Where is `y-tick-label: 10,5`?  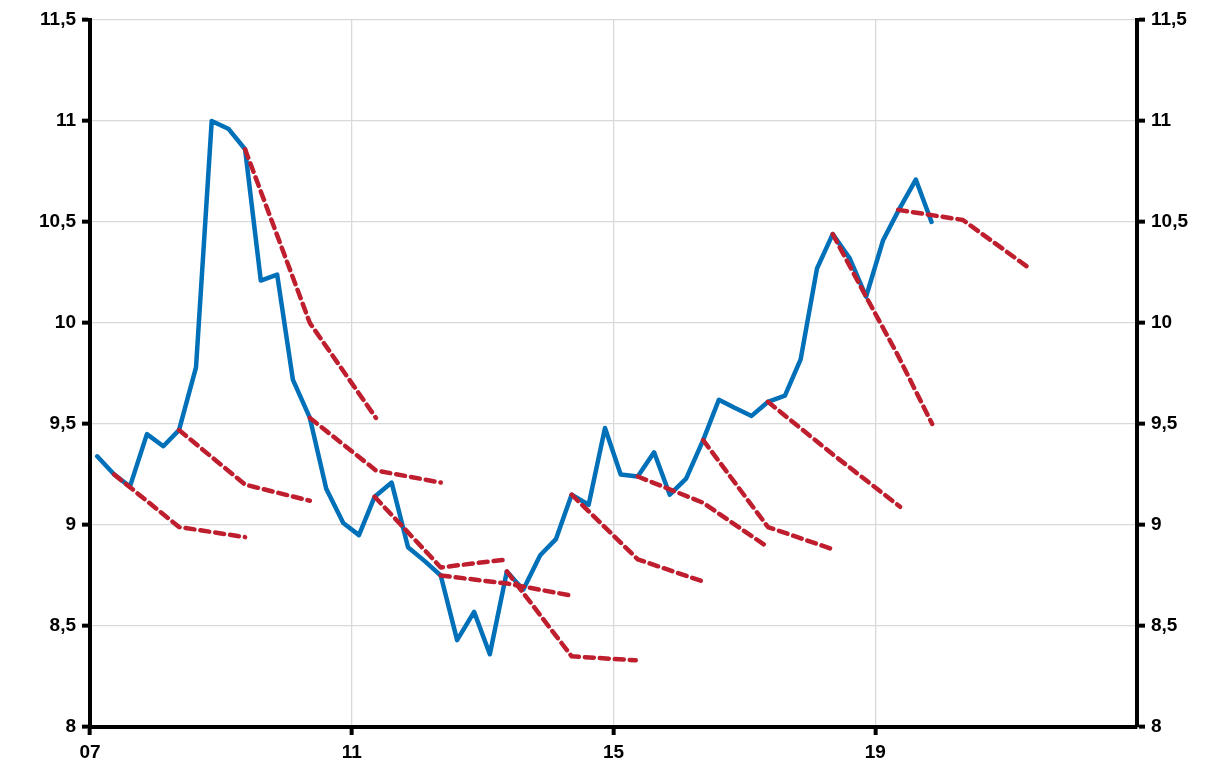
y-tick-label: 10,5 is located at coordinates (58, 221).